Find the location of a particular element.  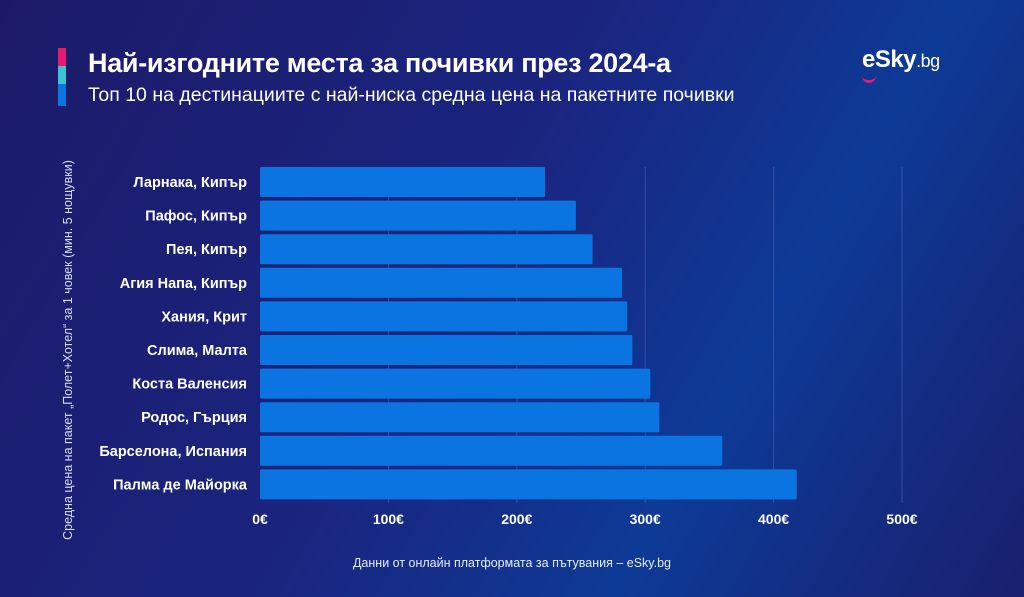

x-tick-label: 400€ is located at coordinates (773, 519).